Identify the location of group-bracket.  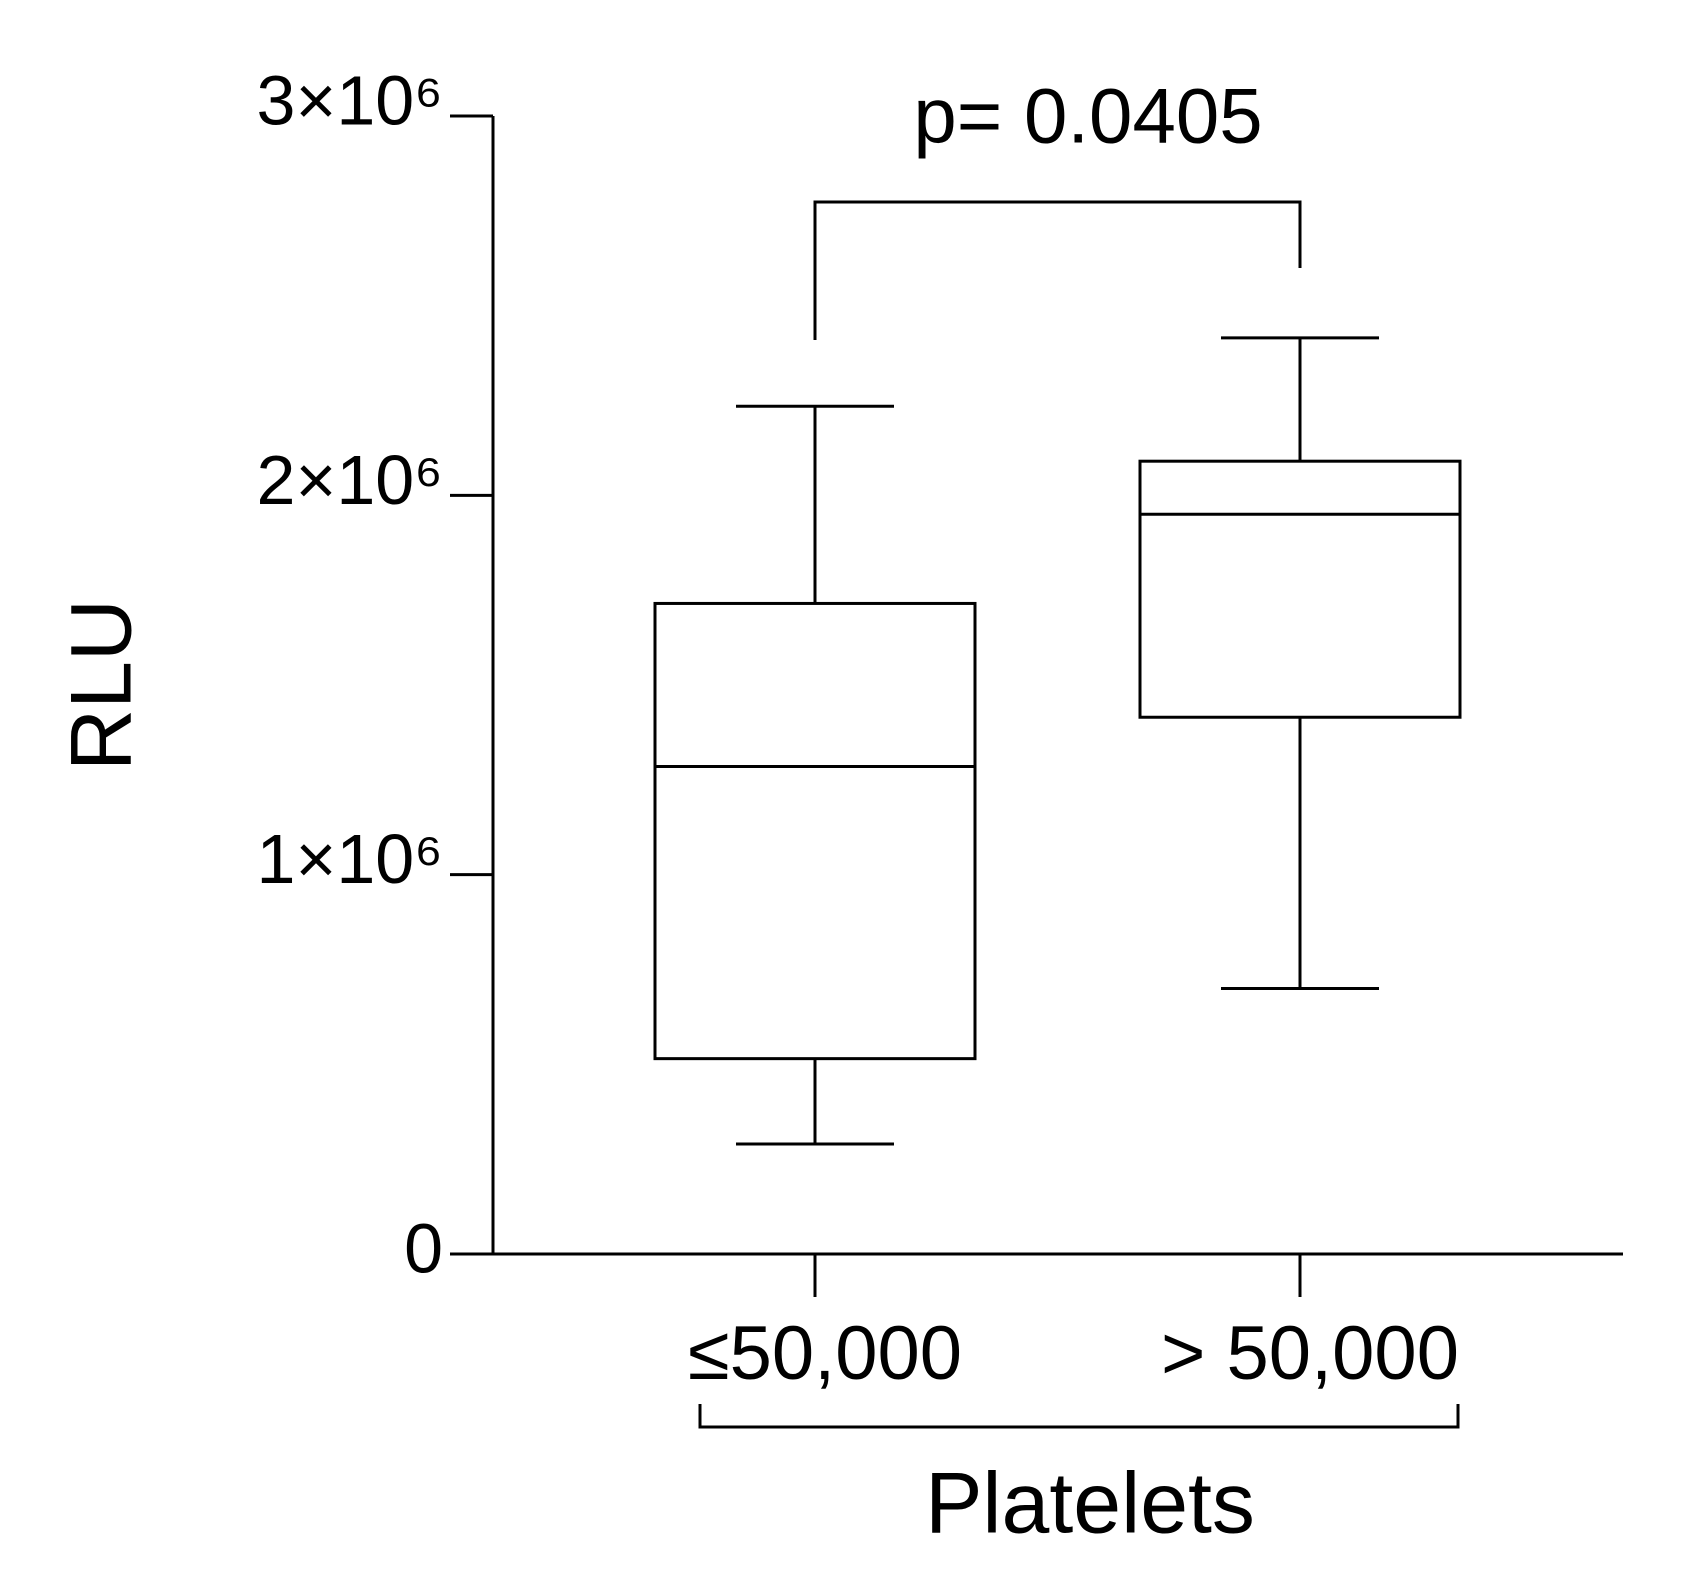
(1079, 1416).